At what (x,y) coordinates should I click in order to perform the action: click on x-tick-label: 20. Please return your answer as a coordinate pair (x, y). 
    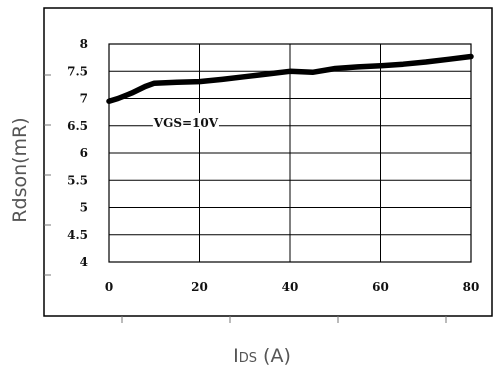
    Looking at the image, I should click on (199, 287).